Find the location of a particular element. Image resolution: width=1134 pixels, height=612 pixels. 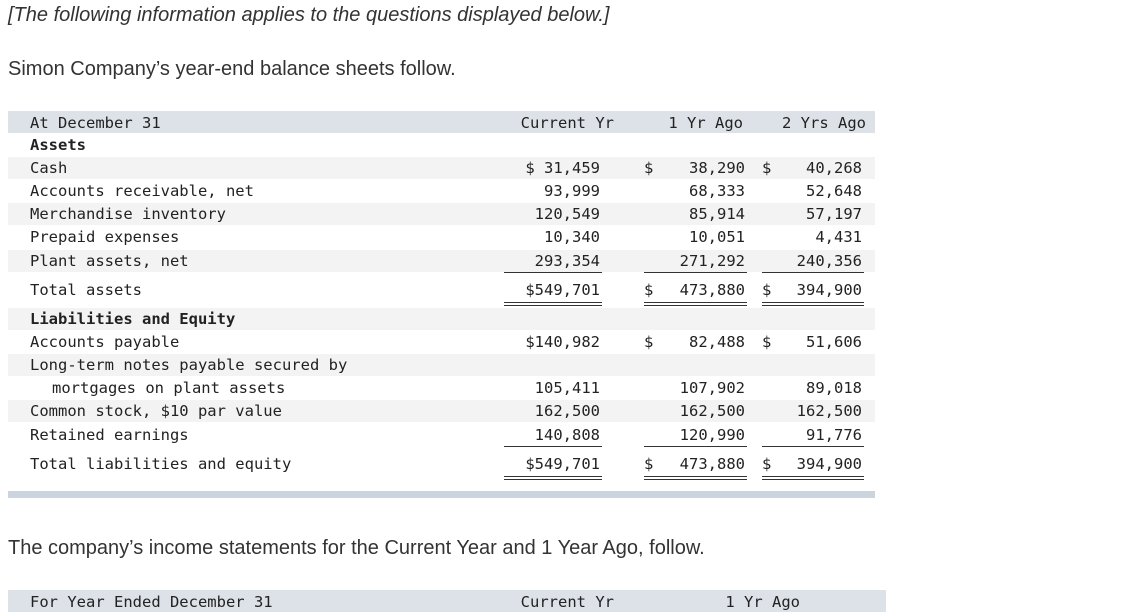

footer-bar is located at coordinates (441, 494).